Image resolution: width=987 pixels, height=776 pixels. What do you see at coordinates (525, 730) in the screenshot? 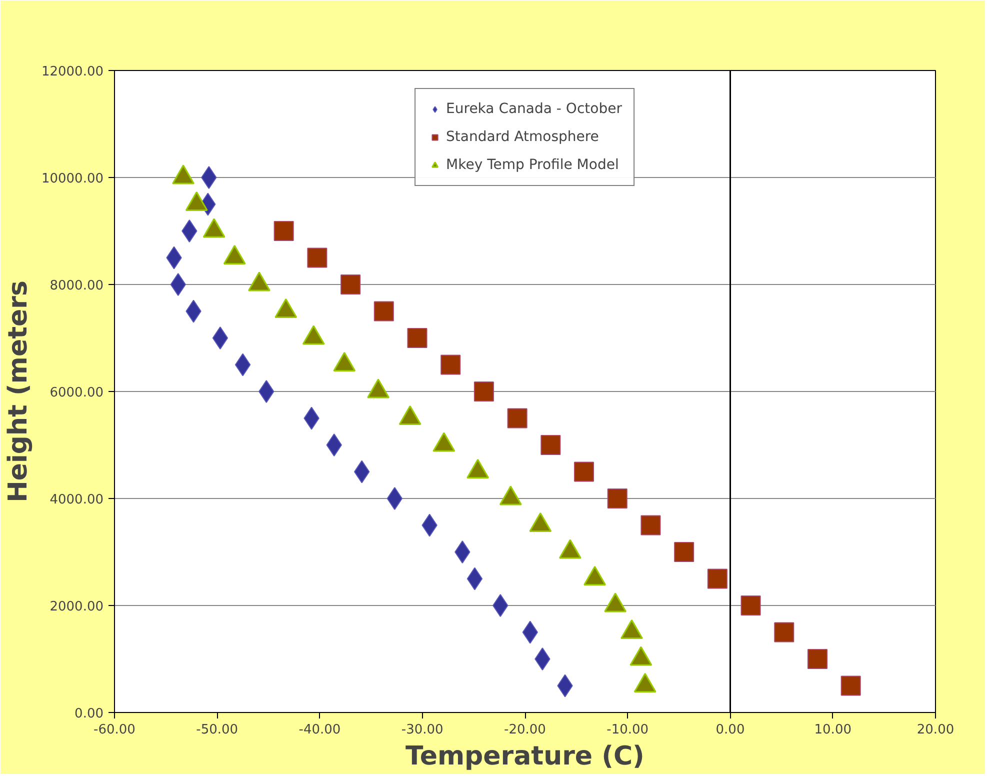
I see `x-tick-label: -20.00` at bounding box center [525, 730].